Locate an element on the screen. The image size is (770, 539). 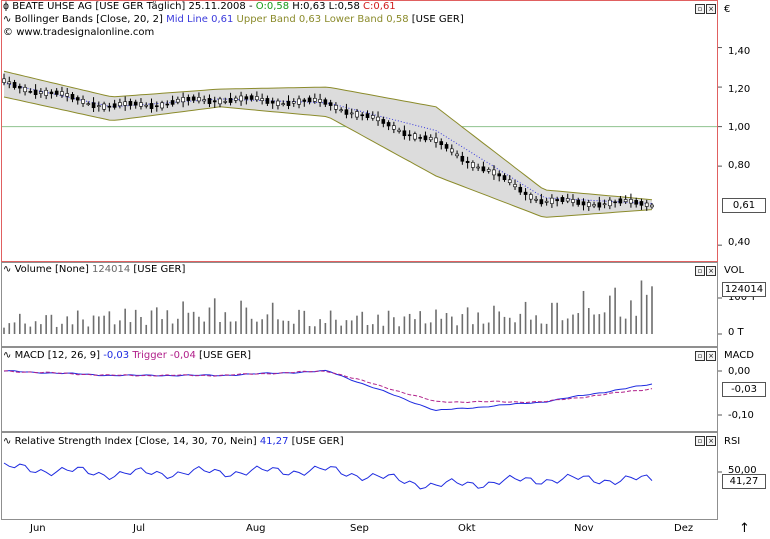
trigger-line is located at coordinates (328, 387).